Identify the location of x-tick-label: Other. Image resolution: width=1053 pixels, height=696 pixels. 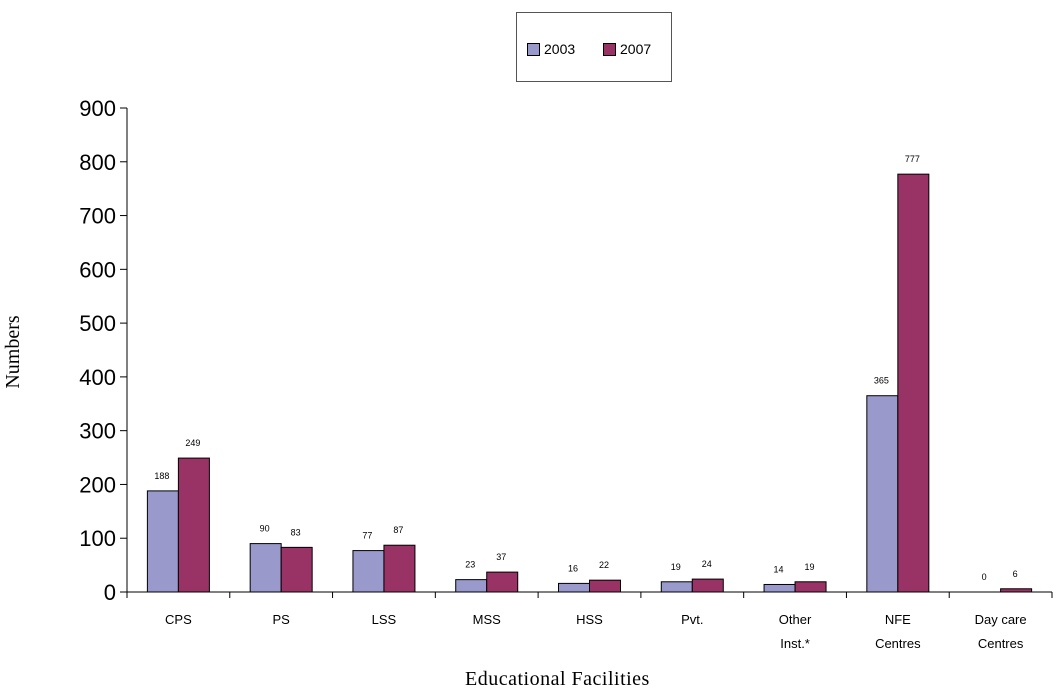
(795, 619).